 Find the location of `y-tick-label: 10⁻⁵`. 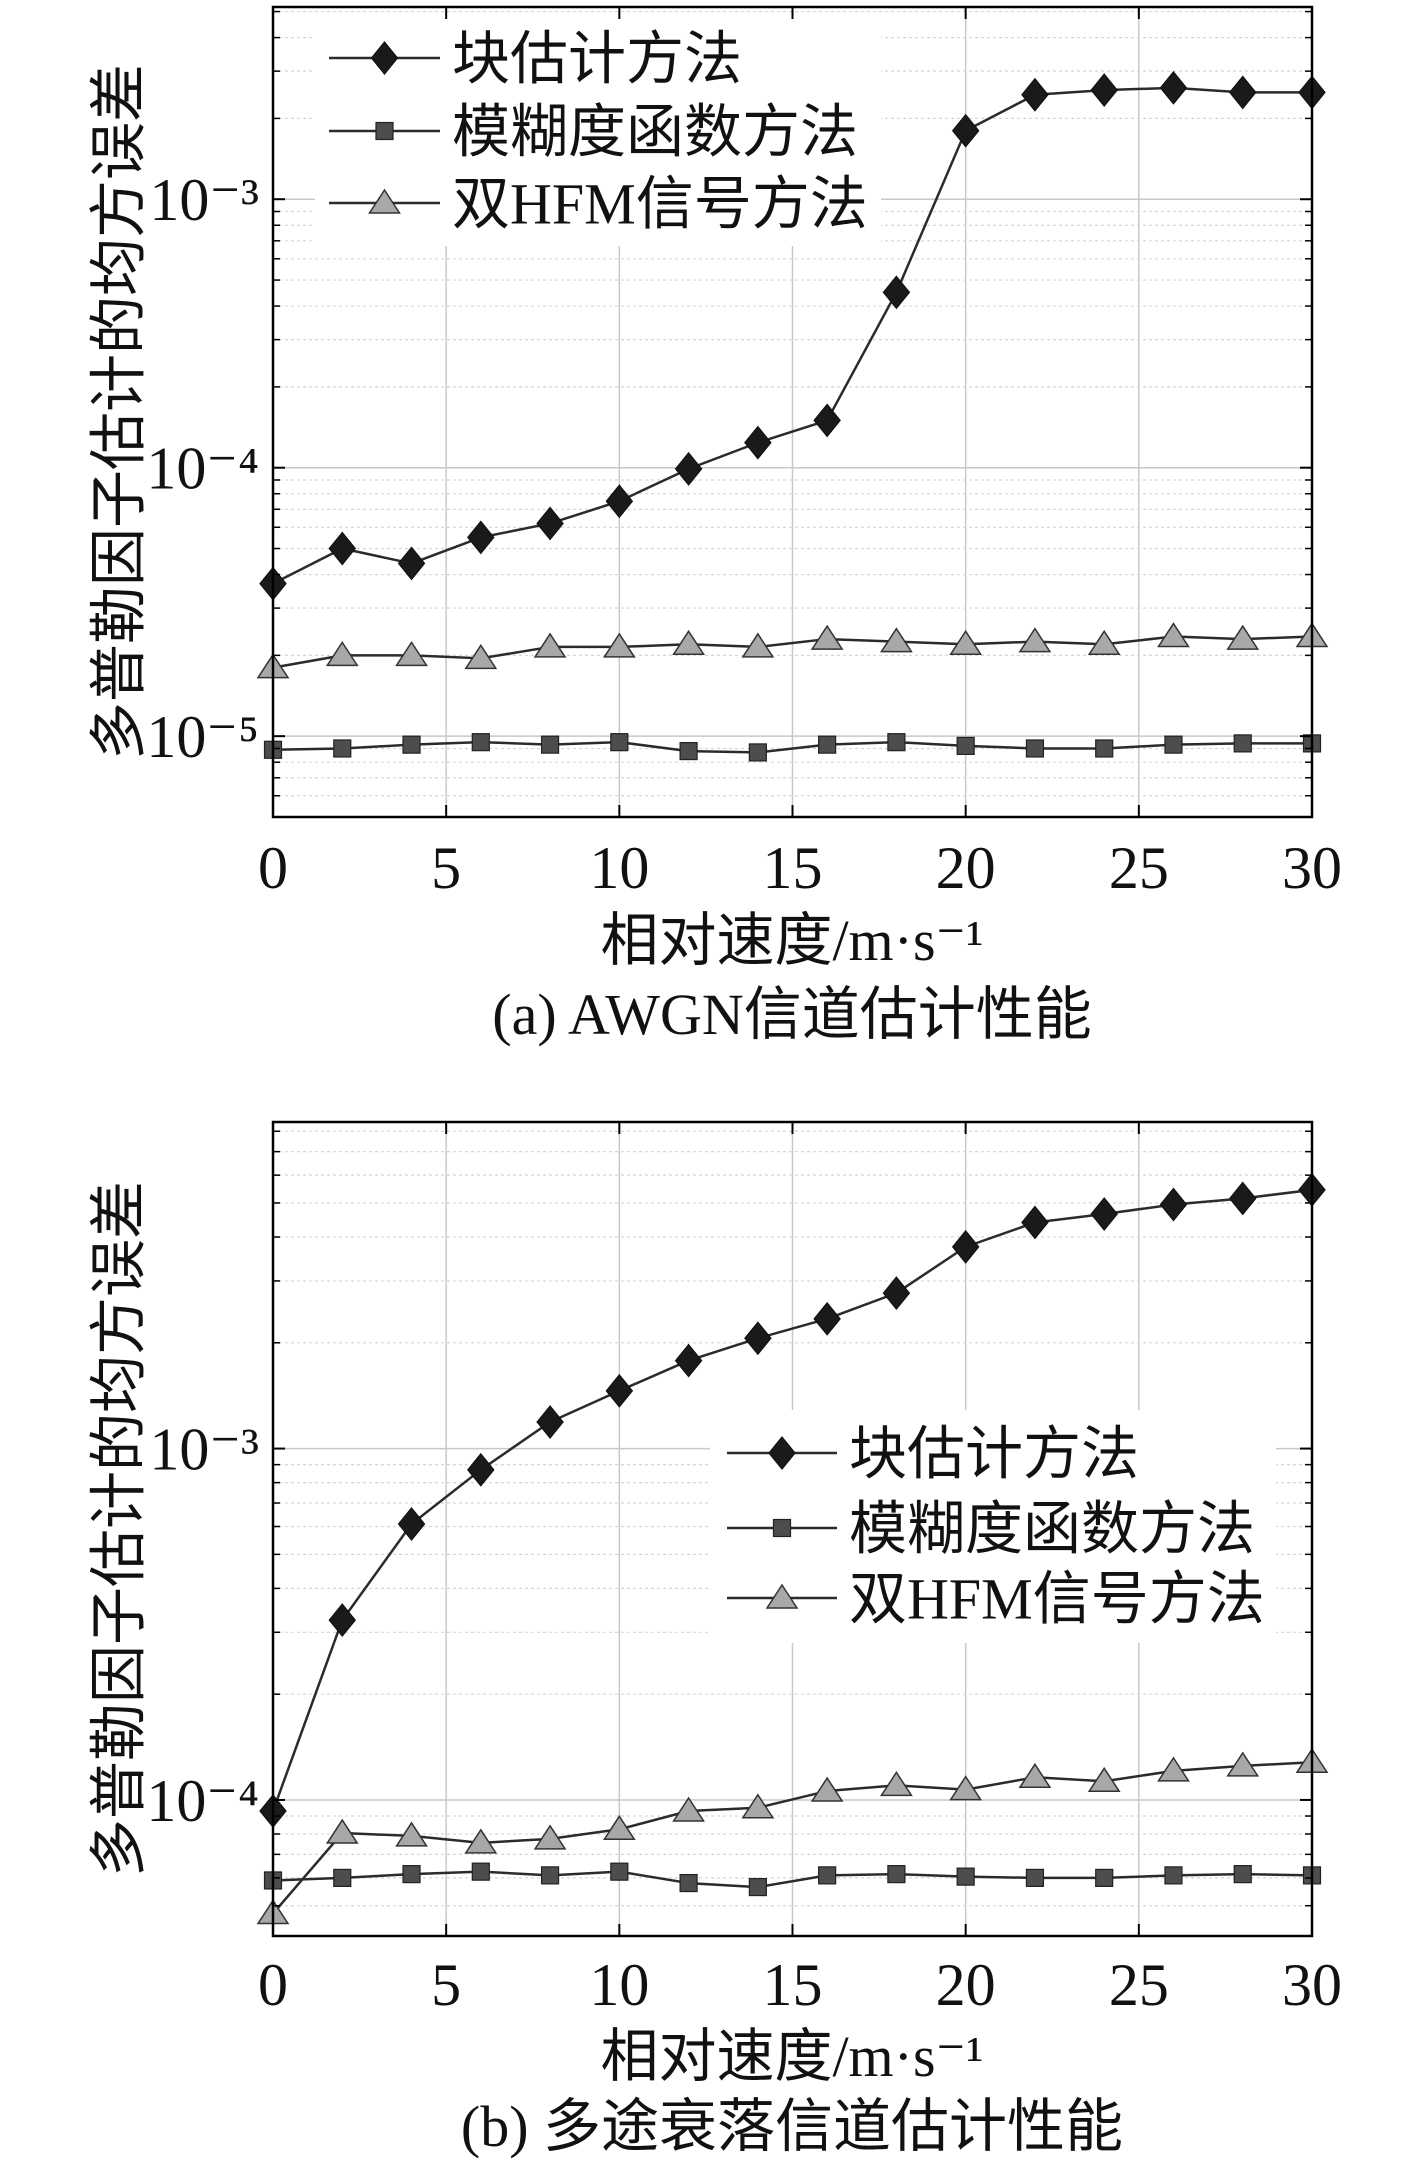

y-tick-label: 10⁻⁵ is located at coordinates (202, 737).